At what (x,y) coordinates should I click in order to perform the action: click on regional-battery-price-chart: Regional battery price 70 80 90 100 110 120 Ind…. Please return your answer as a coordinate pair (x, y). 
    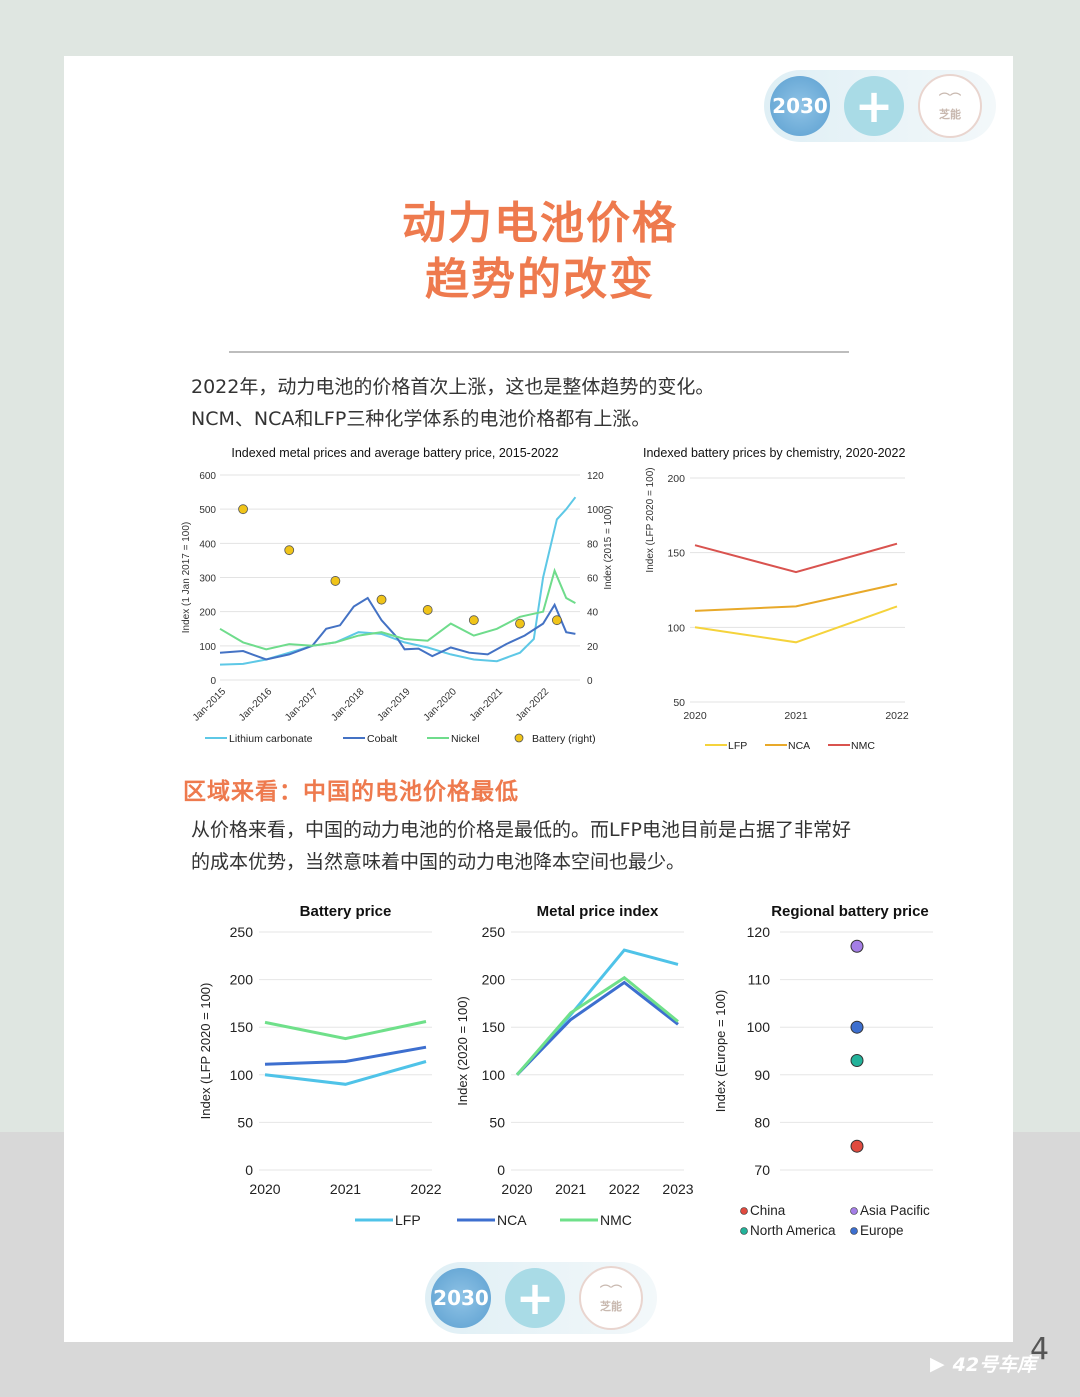
    Looking at the image, I should click on (823, 1070).